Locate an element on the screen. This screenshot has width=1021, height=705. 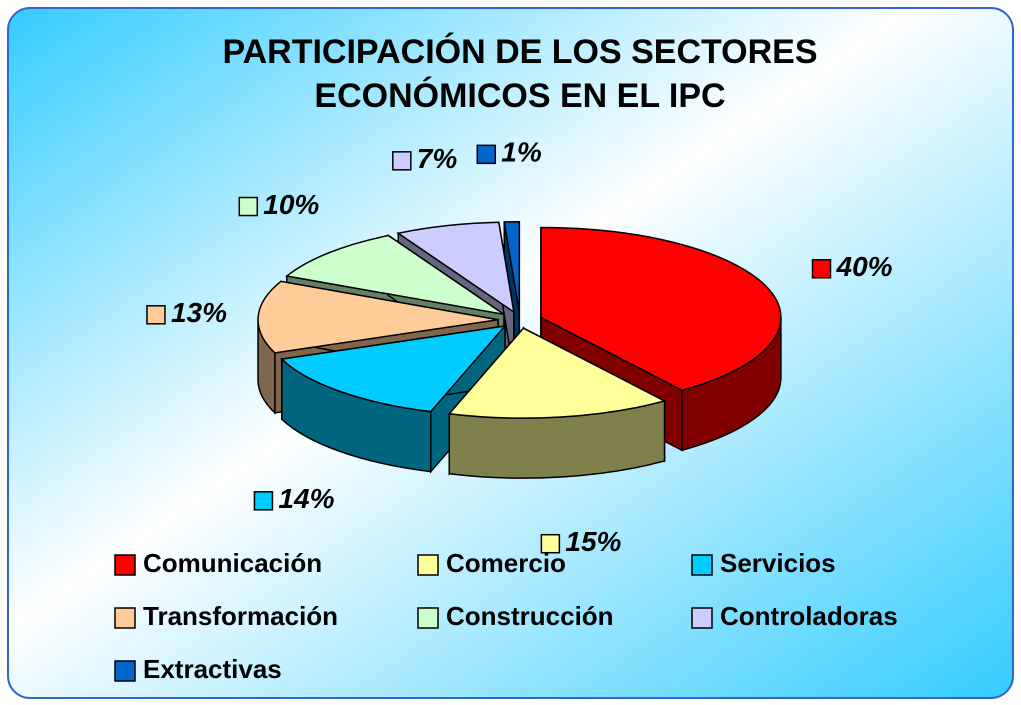
legend-label: Transformación is located at coordinates (240, 616).